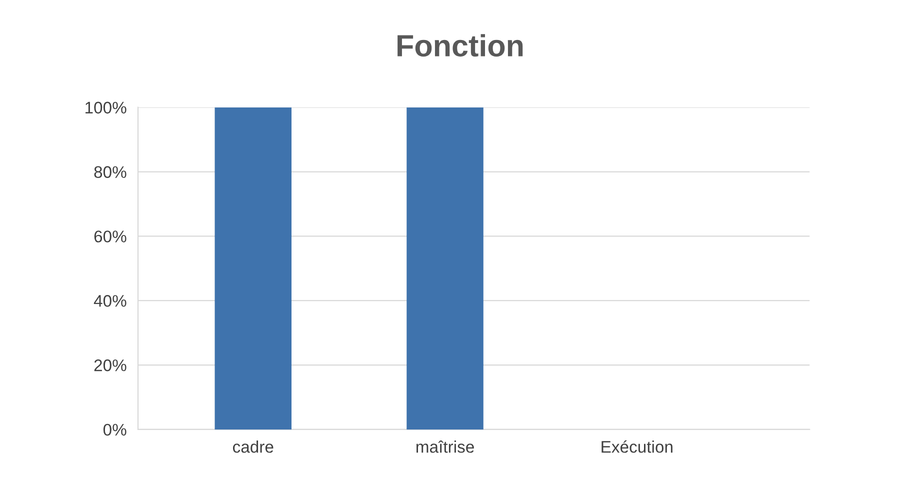 This screenshot has height=488, width=920. Describe the element at coordinates (114, 430) in the screenshot. I see `y-tick-label: 0%` at that location.